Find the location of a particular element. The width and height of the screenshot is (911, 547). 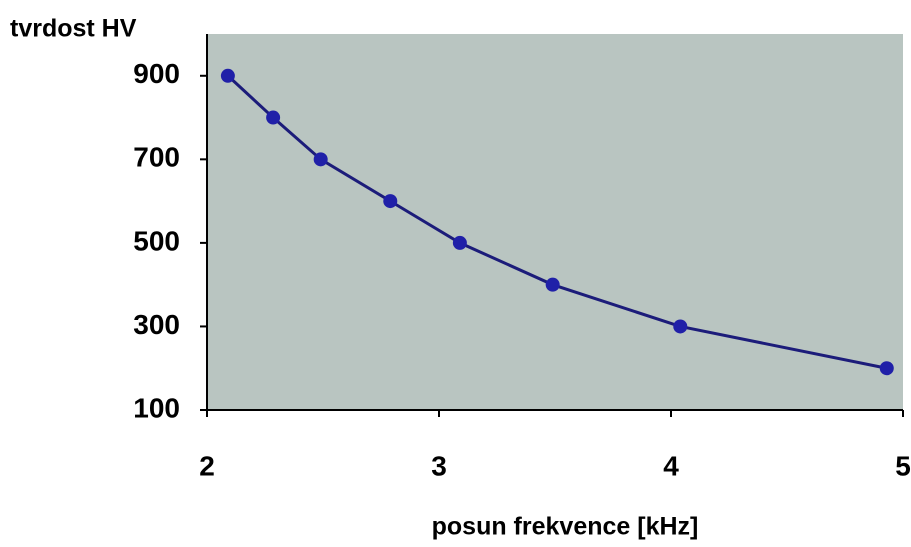

y-tick-label: 700 is located at coordinates (156, 157).